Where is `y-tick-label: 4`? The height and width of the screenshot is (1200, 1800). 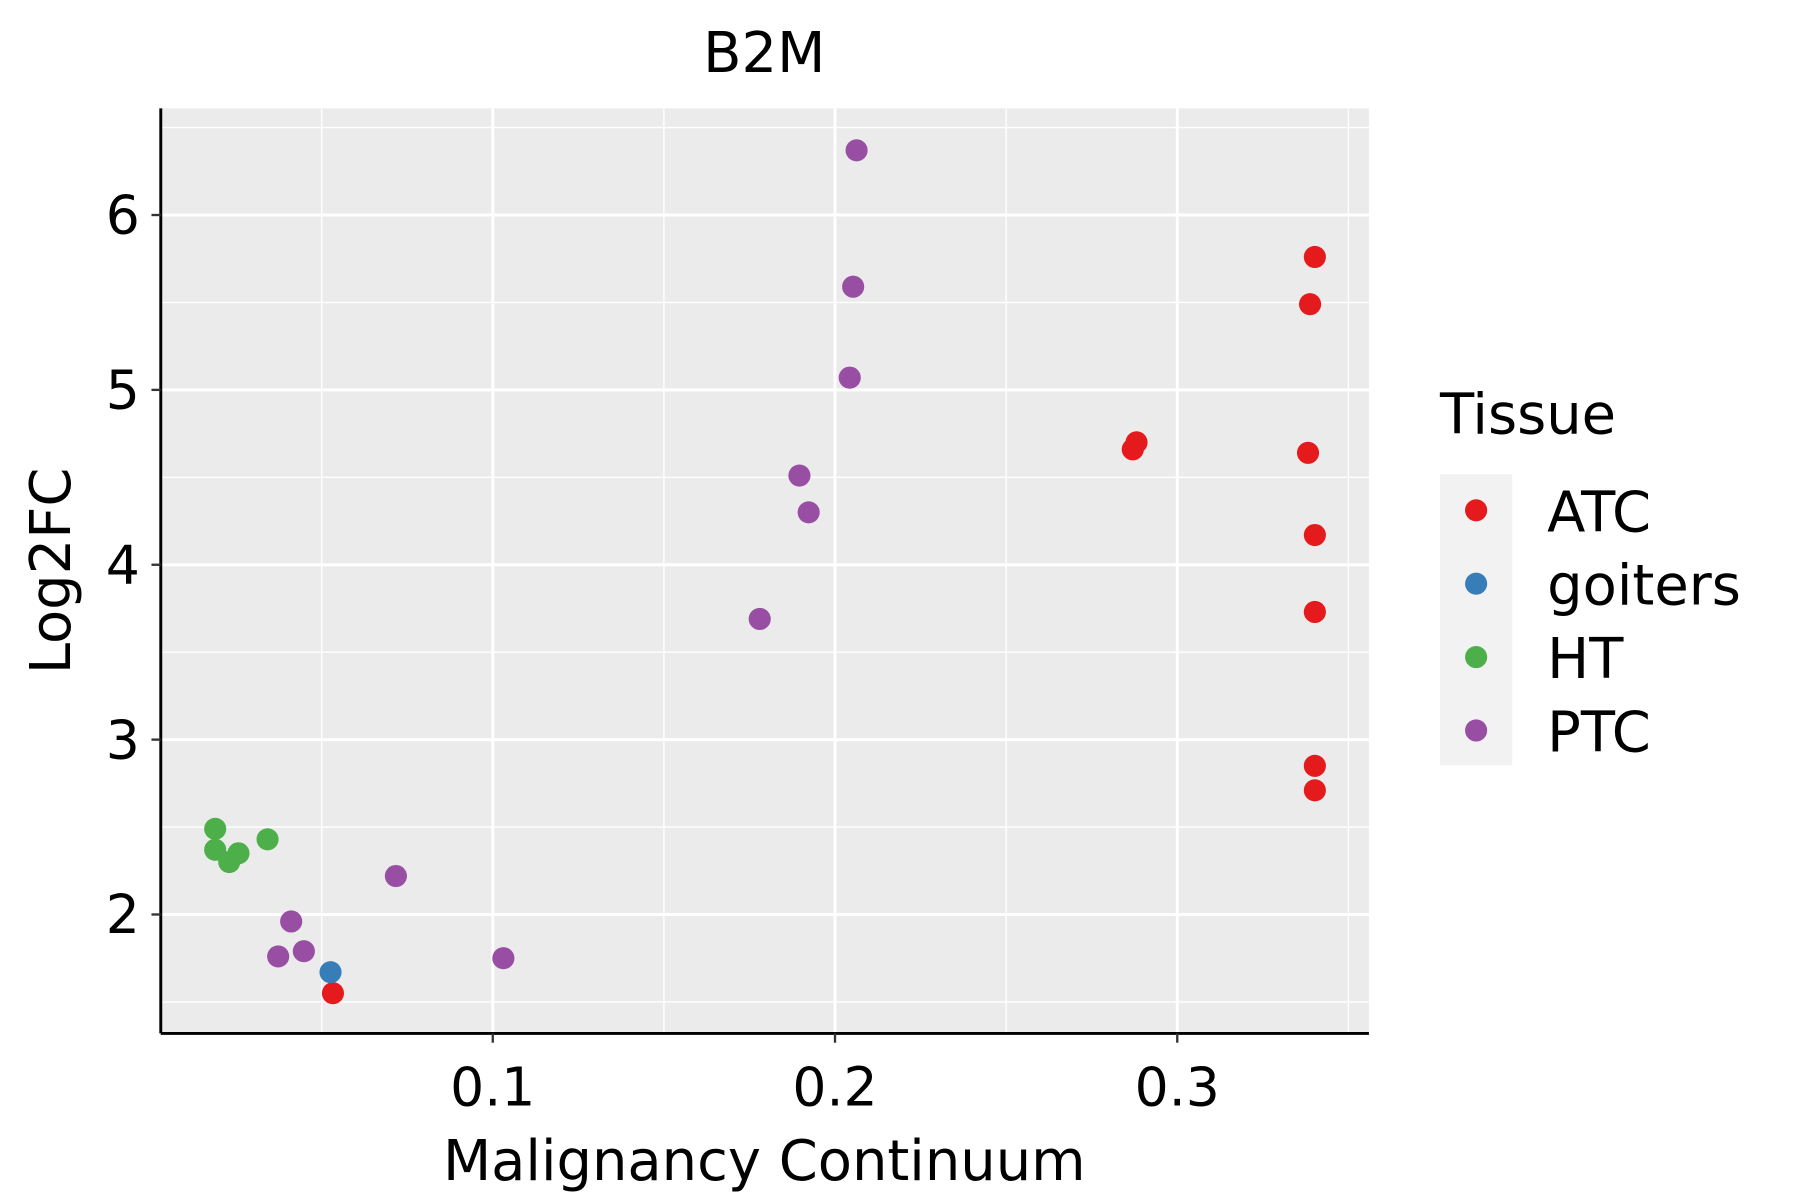
y-tick-label: 4 is located at coordinates (123, 564).